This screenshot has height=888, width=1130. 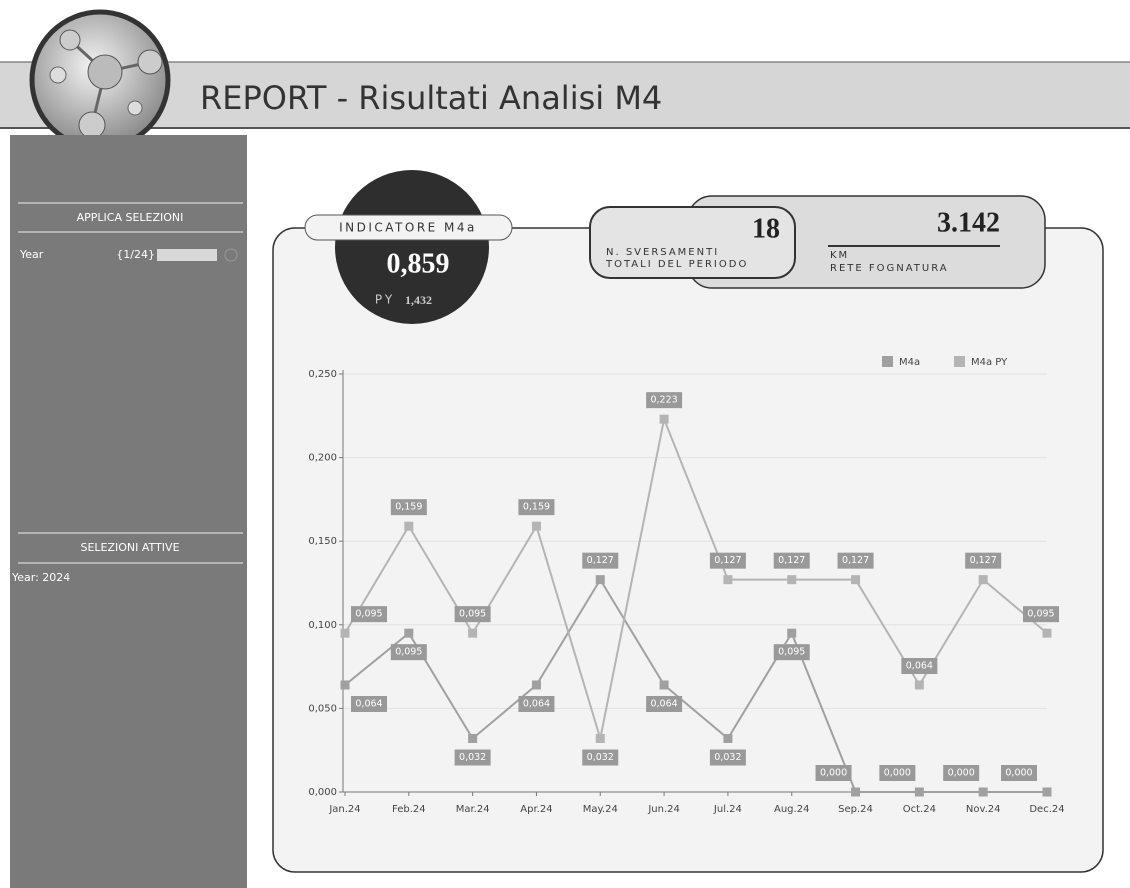 What do you see at coordinates (412, 247) in the screenshot?
I see `kpi-circle` at bounding box center [412, 247].